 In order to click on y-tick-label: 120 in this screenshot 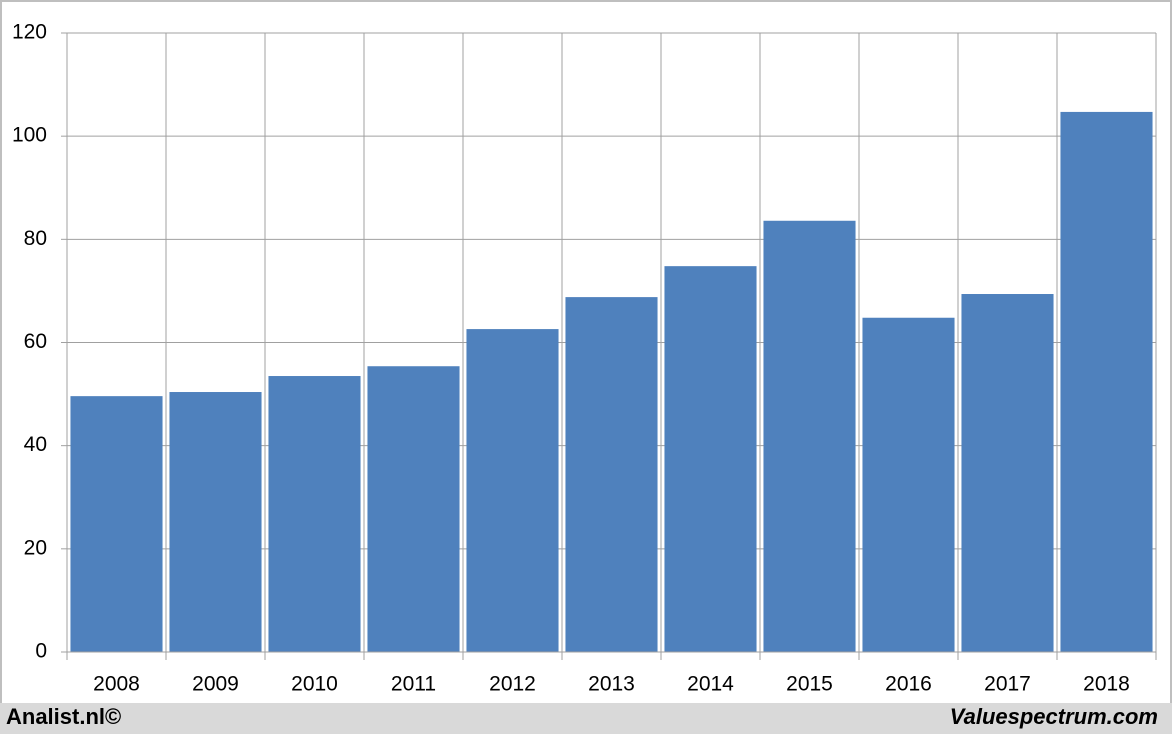, I will do `click(29, 32)`.